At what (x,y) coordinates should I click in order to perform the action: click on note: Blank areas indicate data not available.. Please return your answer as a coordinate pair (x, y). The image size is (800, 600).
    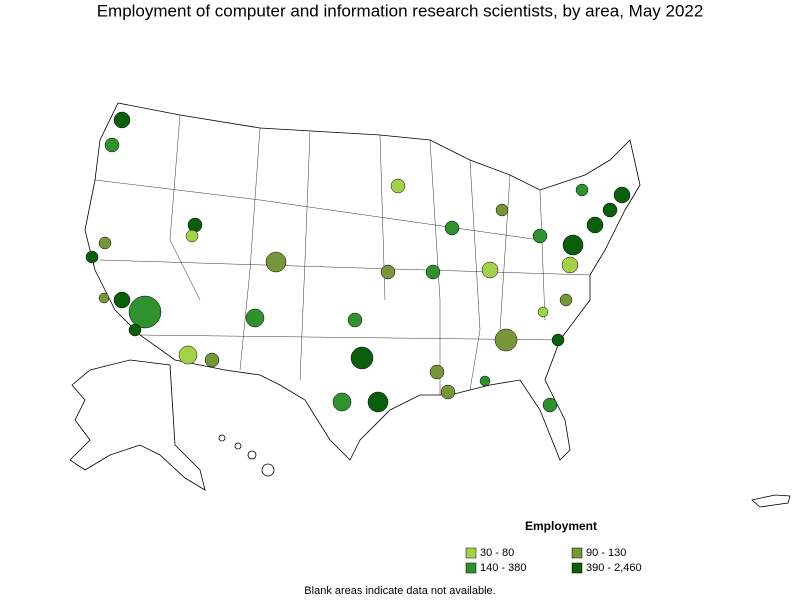
    Looking at the image, I should click on (399, 591).